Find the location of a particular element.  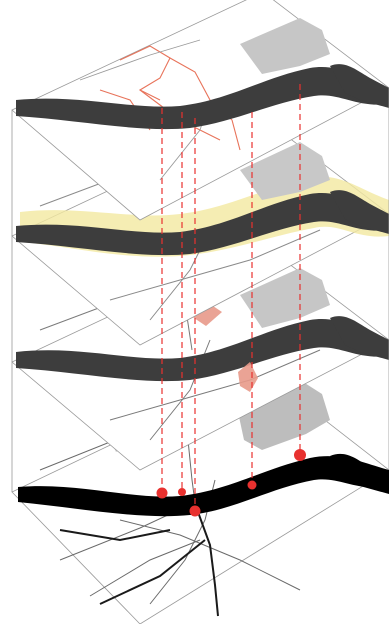

road-network-major is located at coordinates (139, 564).